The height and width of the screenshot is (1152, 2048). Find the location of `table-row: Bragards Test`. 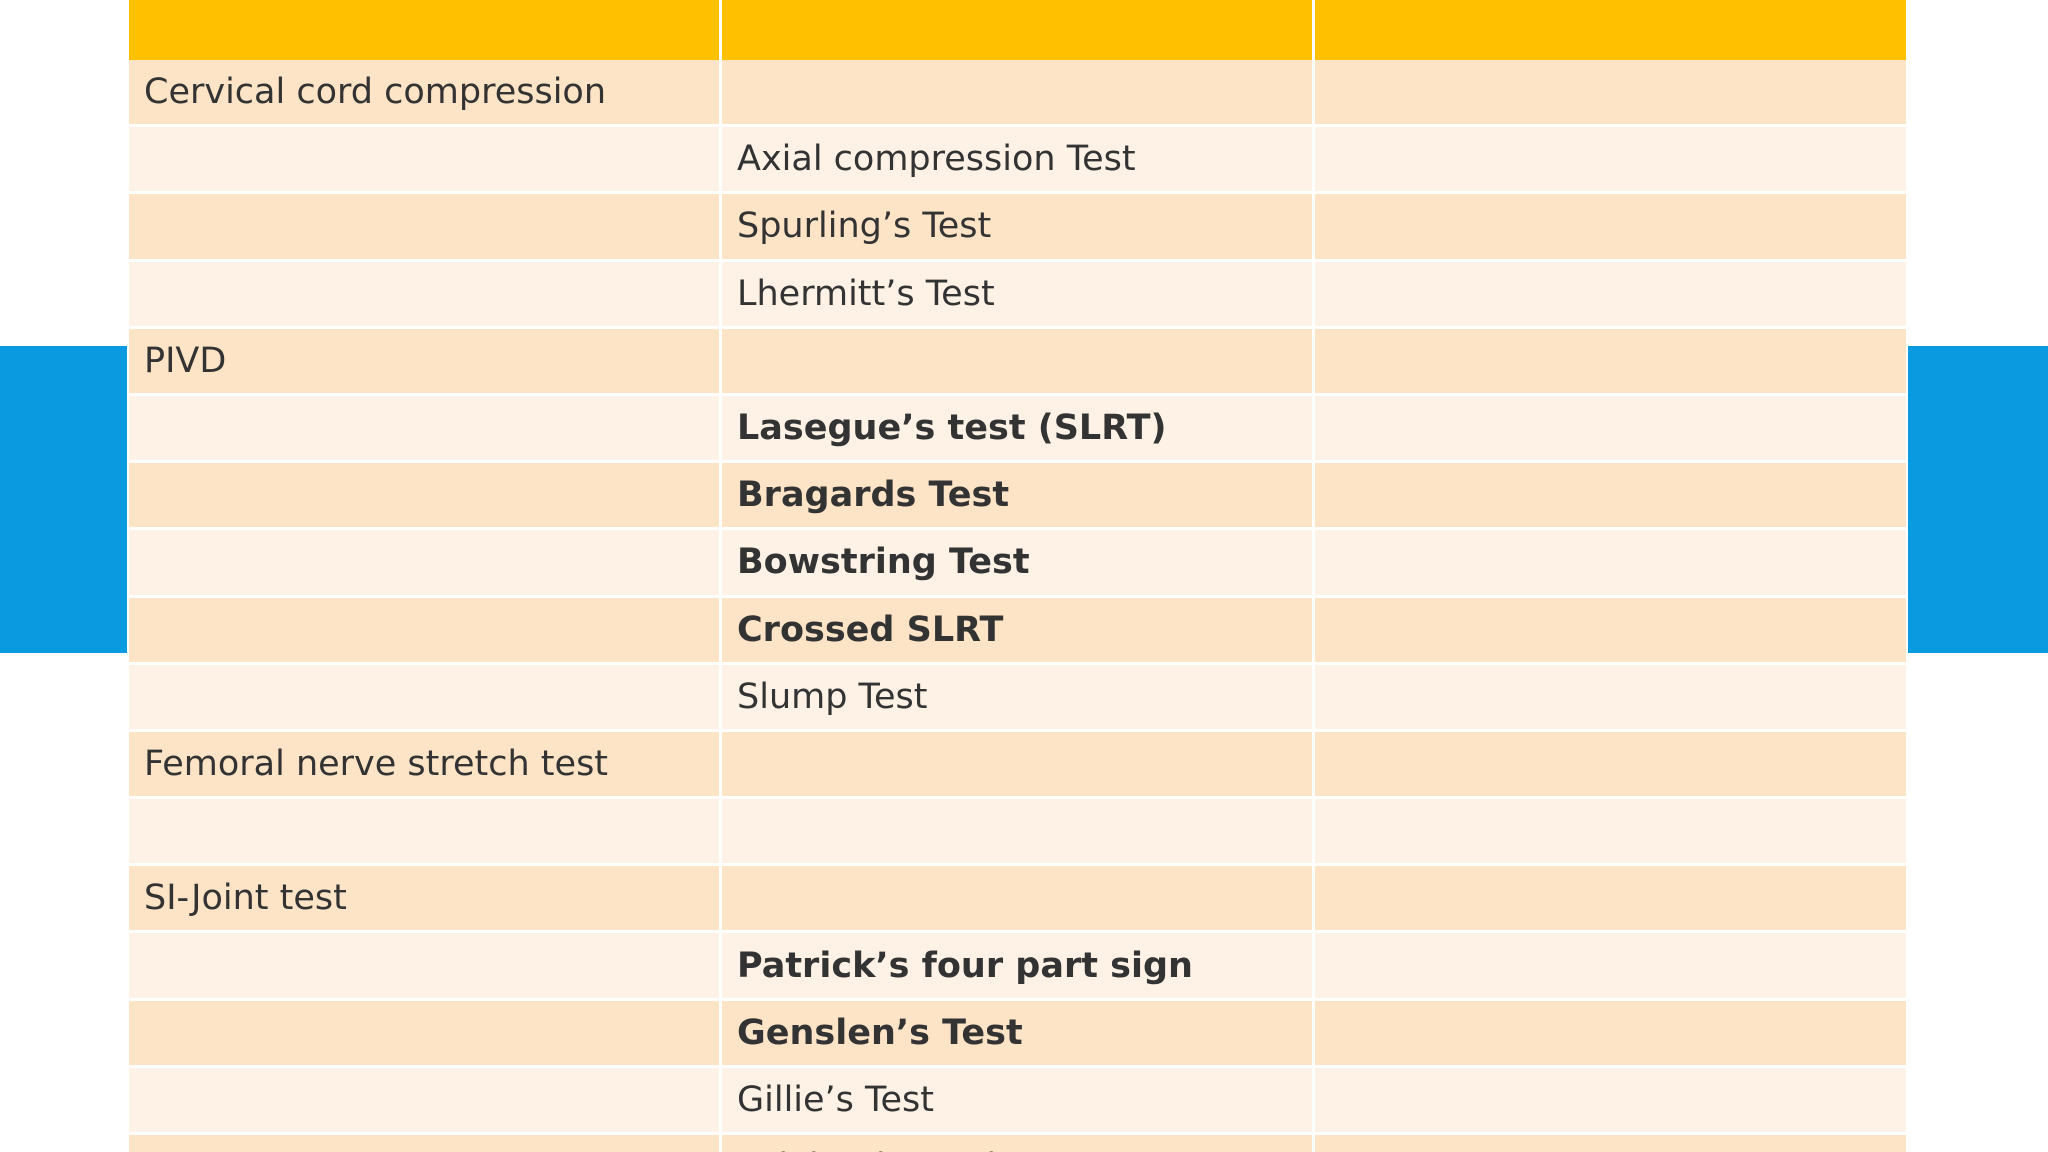

table-row: Bragards Test is located at coordinates (1017, 494).